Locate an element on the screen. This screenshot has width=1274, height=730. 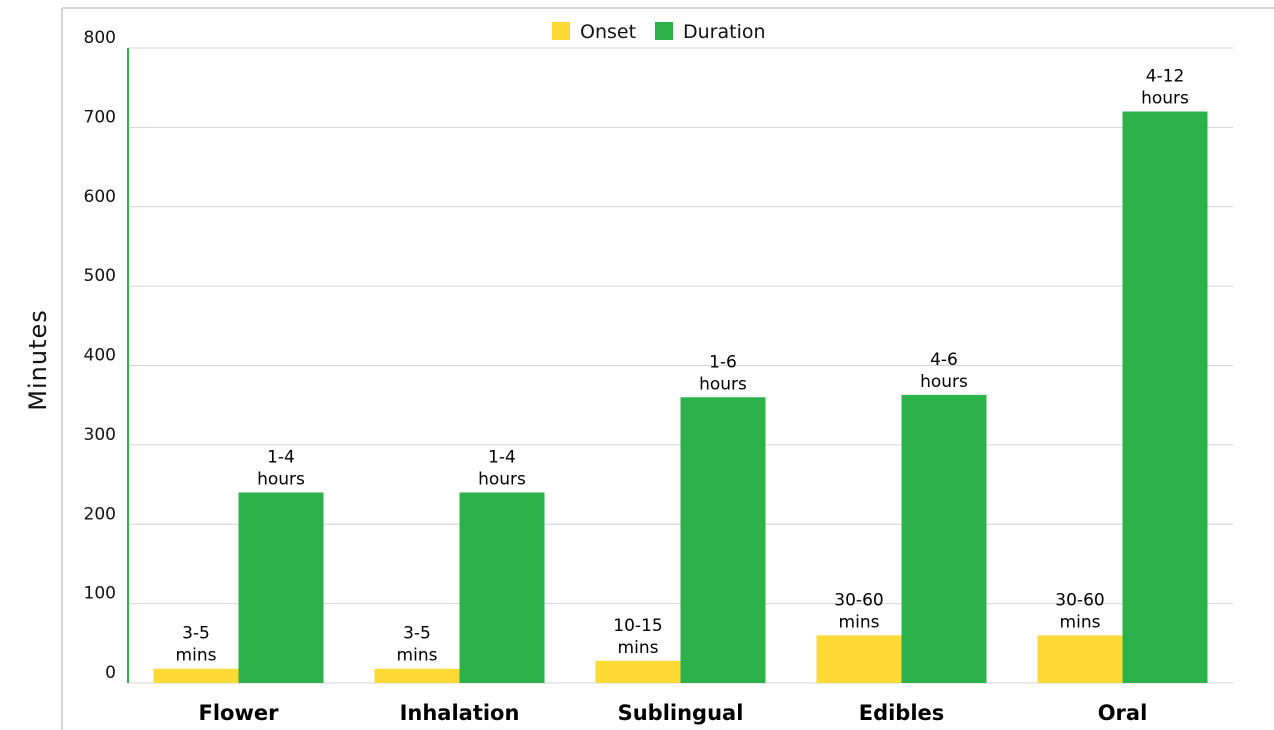
y-tick-label: 600 is located at coordinates (100, 197).